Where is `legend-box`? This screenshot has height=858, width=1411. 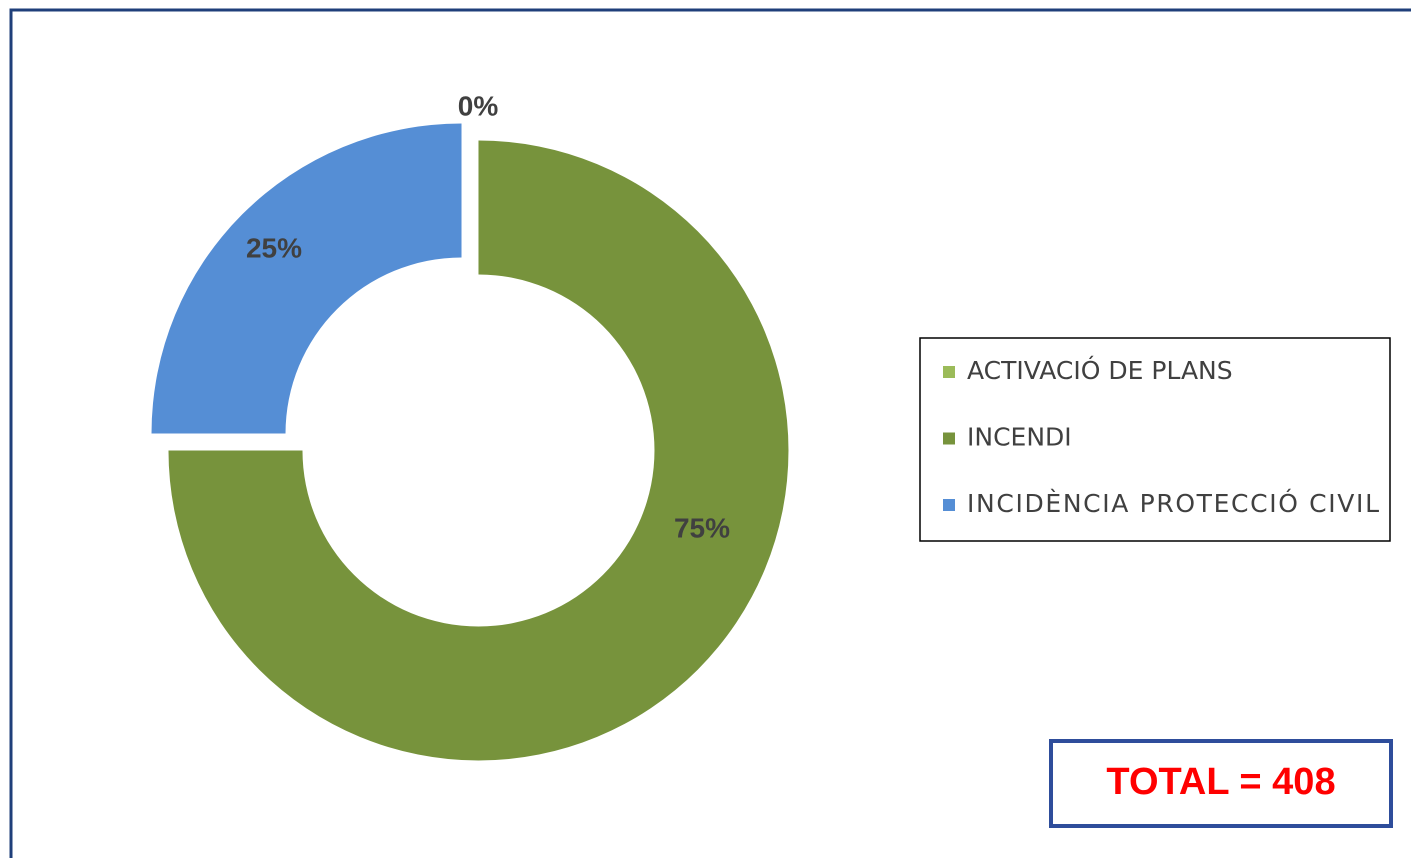 legend-box is located at coordinates (1155, 439).